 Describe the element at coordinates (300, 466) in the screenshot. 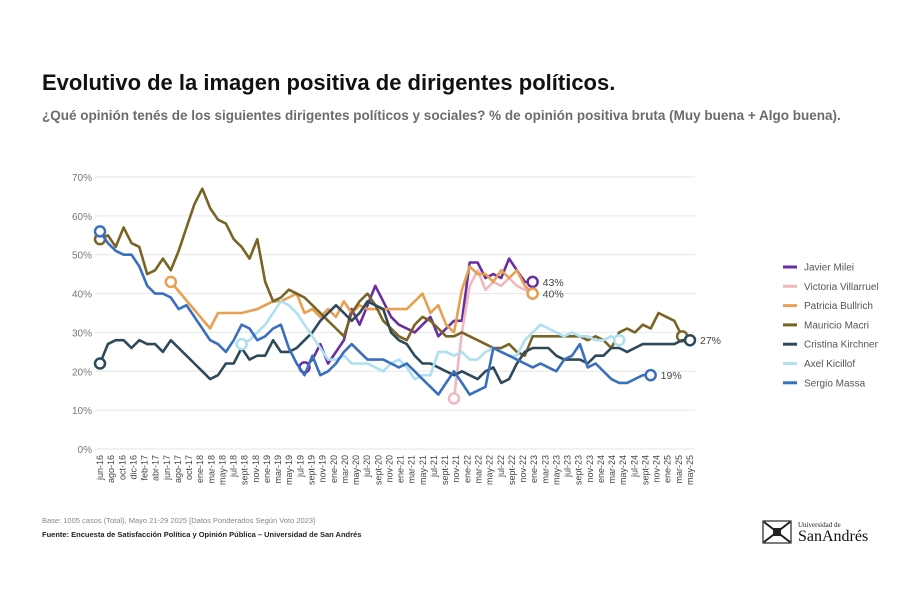

I see `x-tick-label: jul-19` at that location.